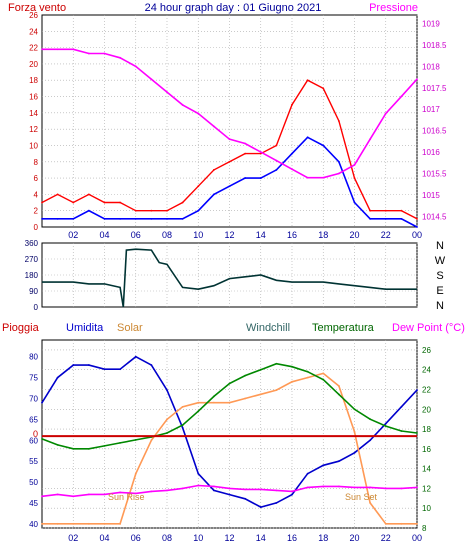 This screenshot has height=555, width=466. What do you see at coordinates (229, 538) in the screenshot?
I see `x-tick-label: 12` at bounding box center [229, 538].